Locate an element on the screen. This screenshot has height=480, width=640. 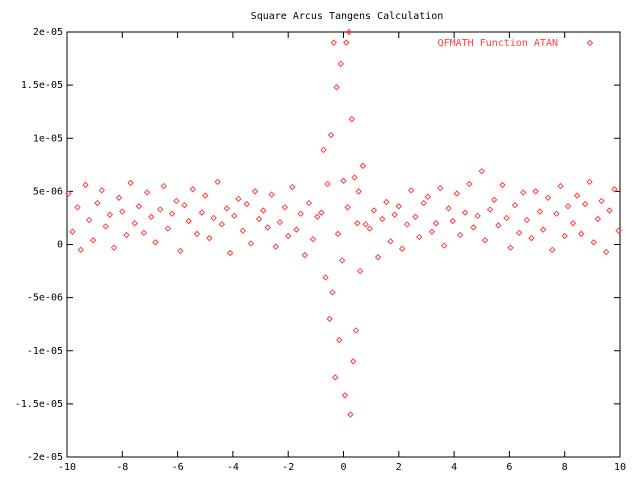
y-tick-label: -5e-06 is located at coordinates (45, 298).